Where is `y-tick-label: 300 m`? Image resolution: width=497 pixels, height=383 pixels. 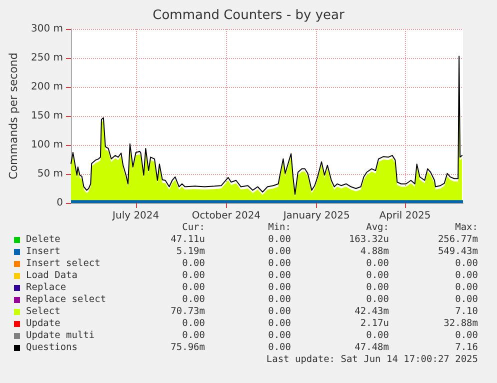 y-tick-label: 300 m is located at coordinates (46, 29).